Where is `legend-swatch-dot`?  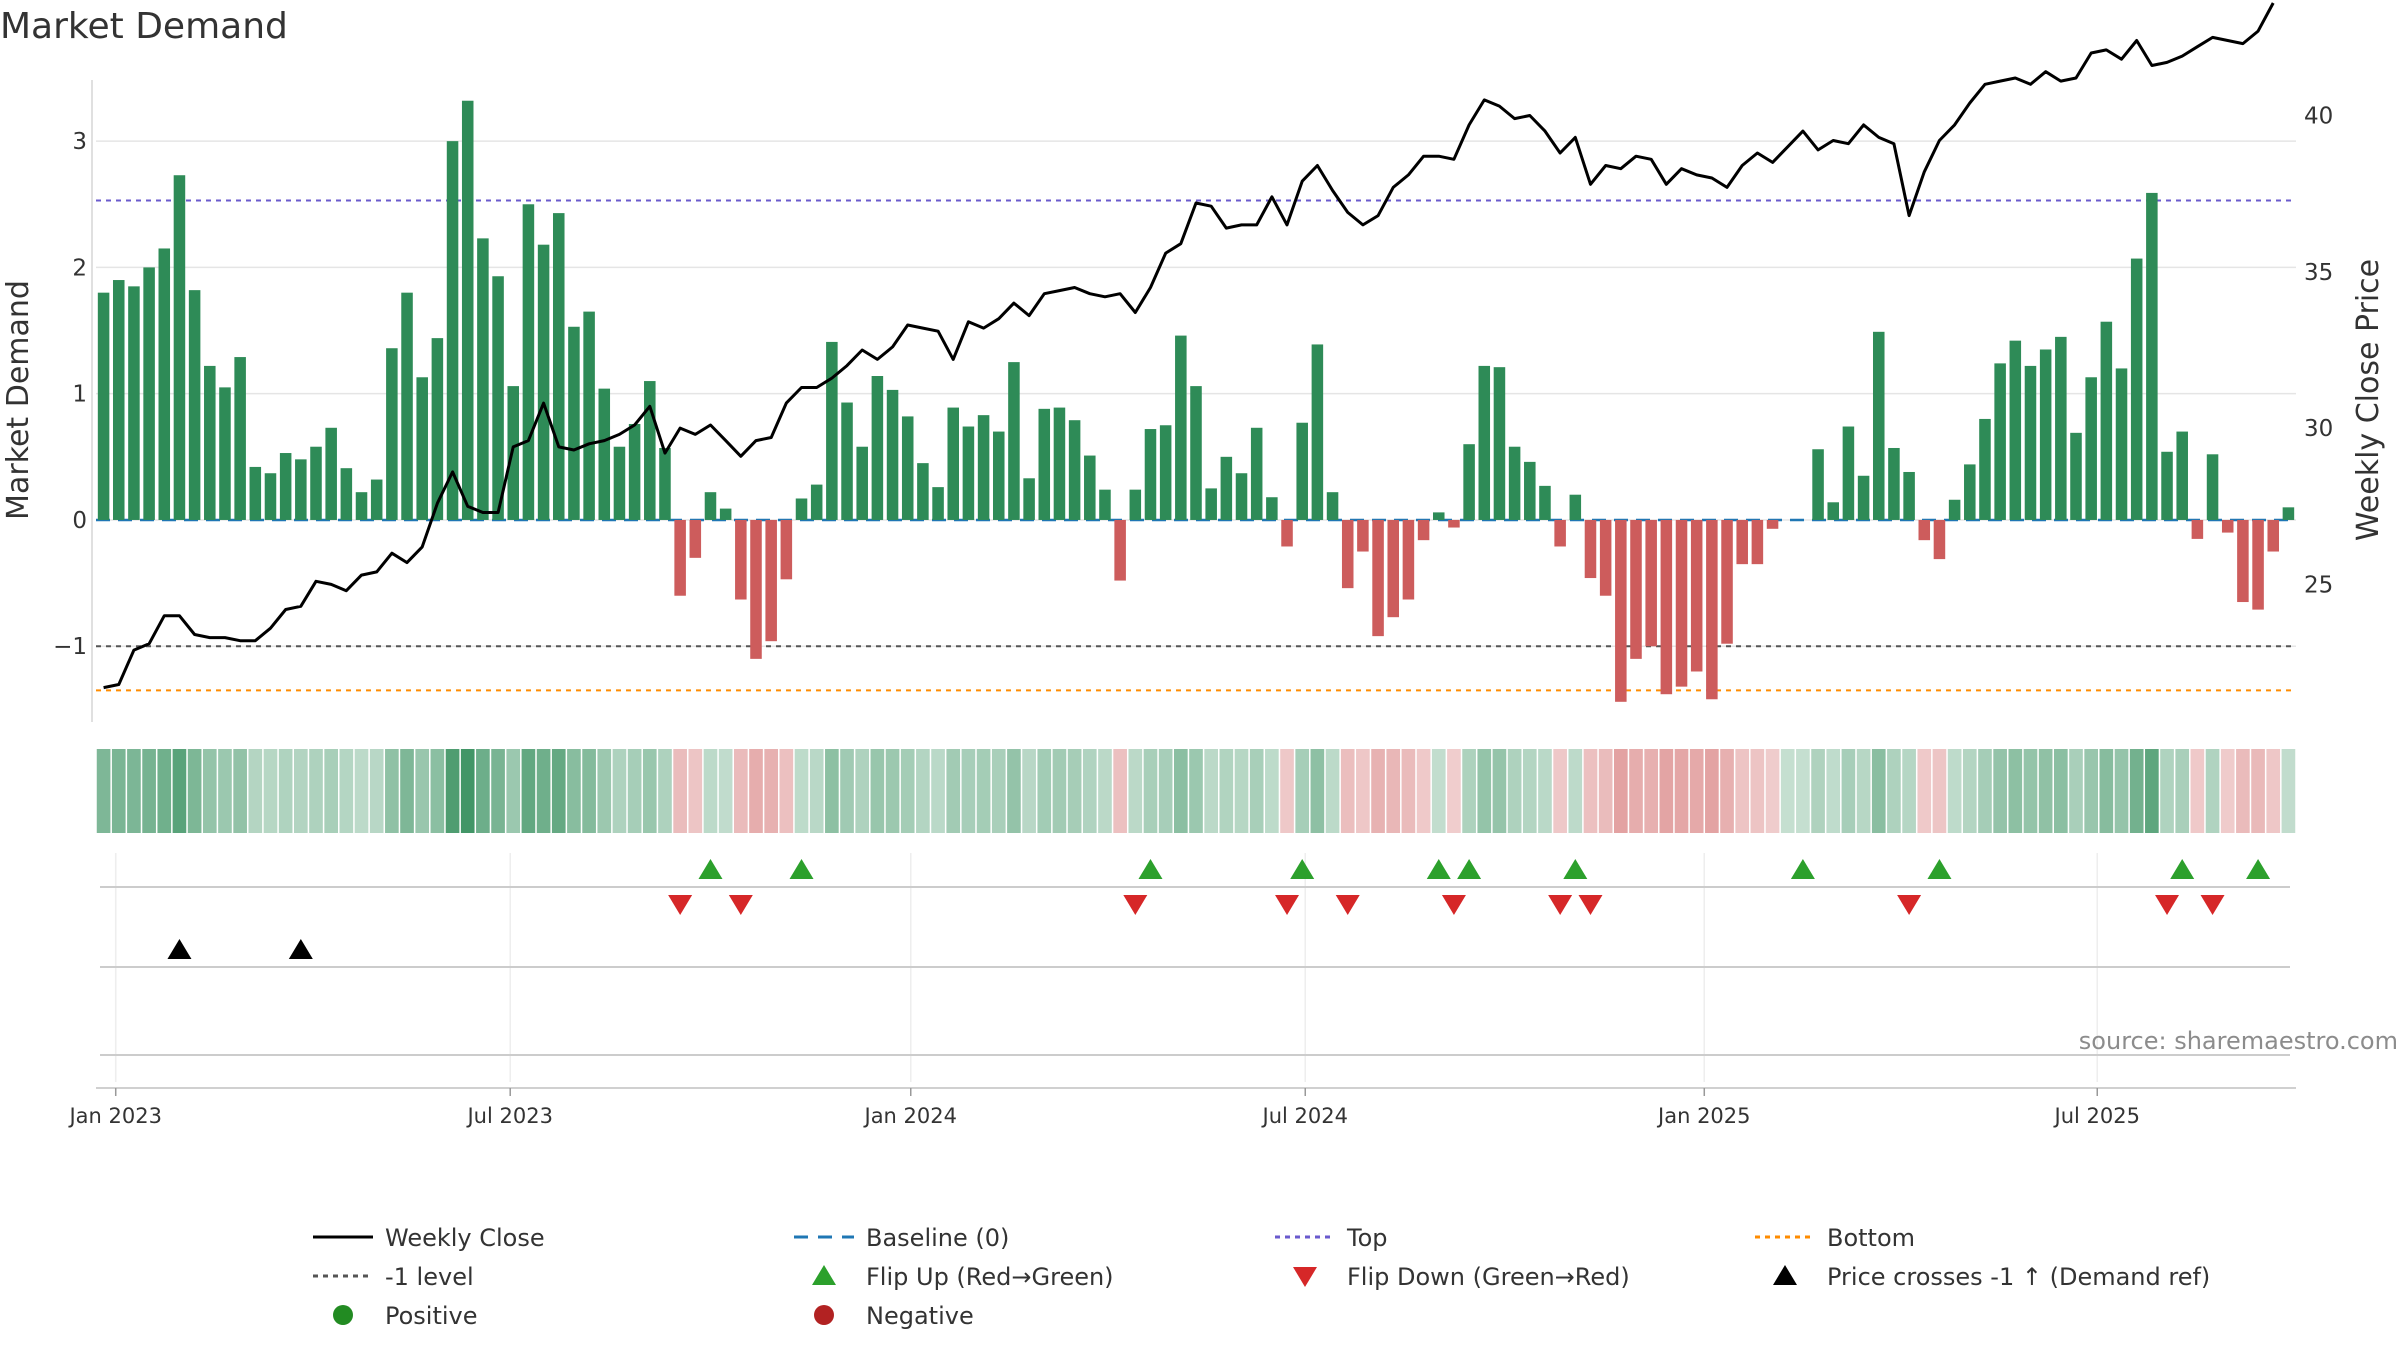
legend-swatch-dot is located at coordinates (343, 1315).